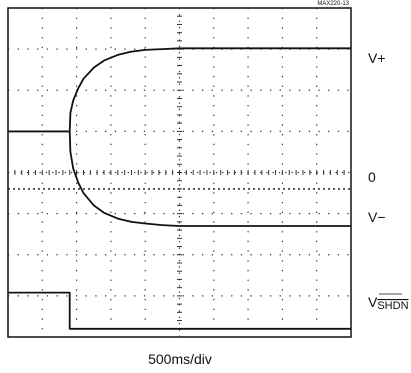 This screenshot has width=411, height=373. I want to click on figure-id: MAX220-13, so click(333, 4).